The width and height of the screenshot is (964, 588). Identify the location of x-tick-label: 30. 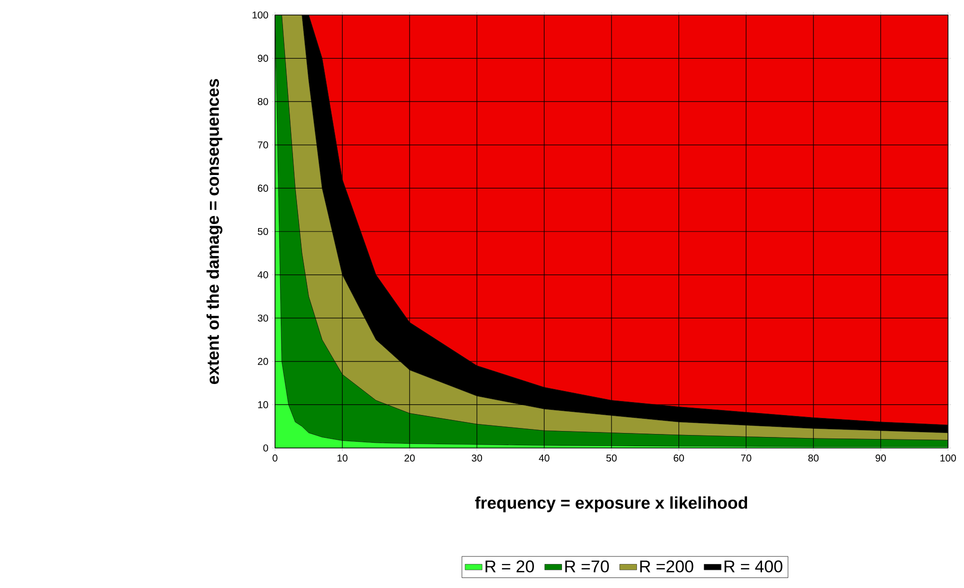
(477, 458).